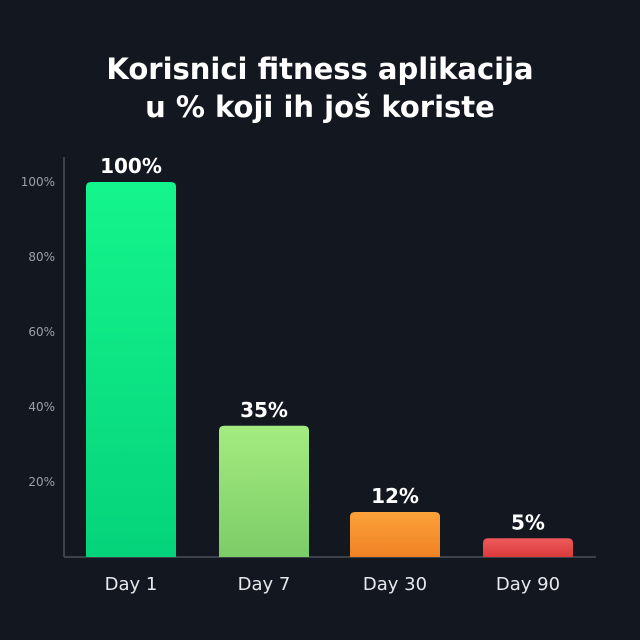 This screenshot has height=640, width=640. Describe the element at coordinates (264, 410) in the screenshot. I see `data-label: 35%` at that location.